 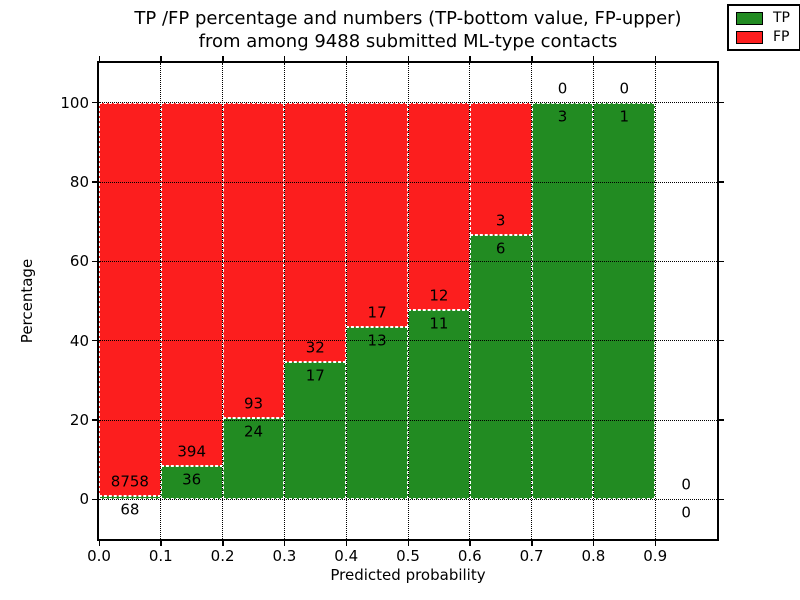 I want to click on v-gridline-0.5, so click(x=408, y=301).